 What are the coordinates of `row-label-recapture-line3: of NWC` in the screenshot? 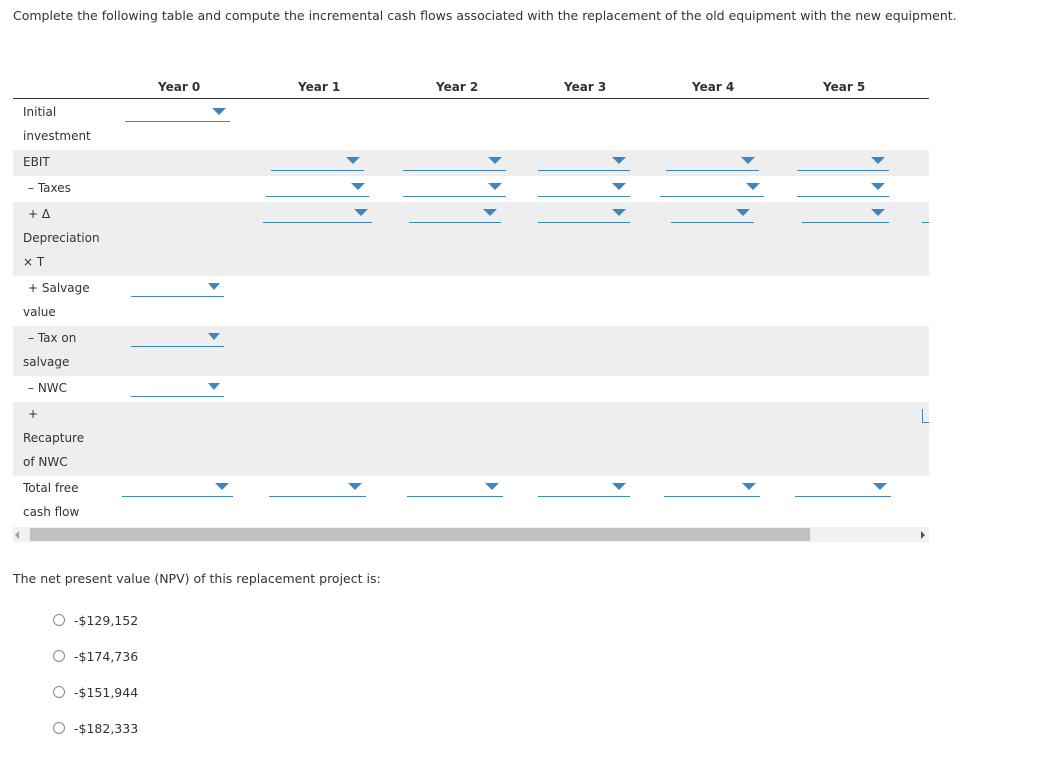 It's located at (45, 462).